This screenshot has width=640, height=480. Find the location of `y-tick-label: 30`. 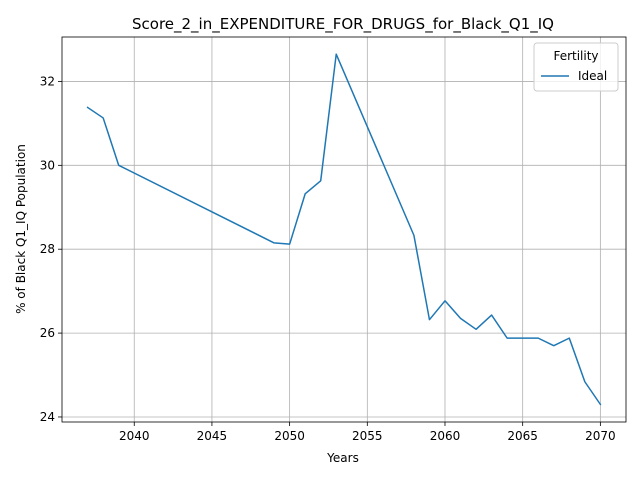

y-tick-label: 30 is located at coordinates (47, 165).